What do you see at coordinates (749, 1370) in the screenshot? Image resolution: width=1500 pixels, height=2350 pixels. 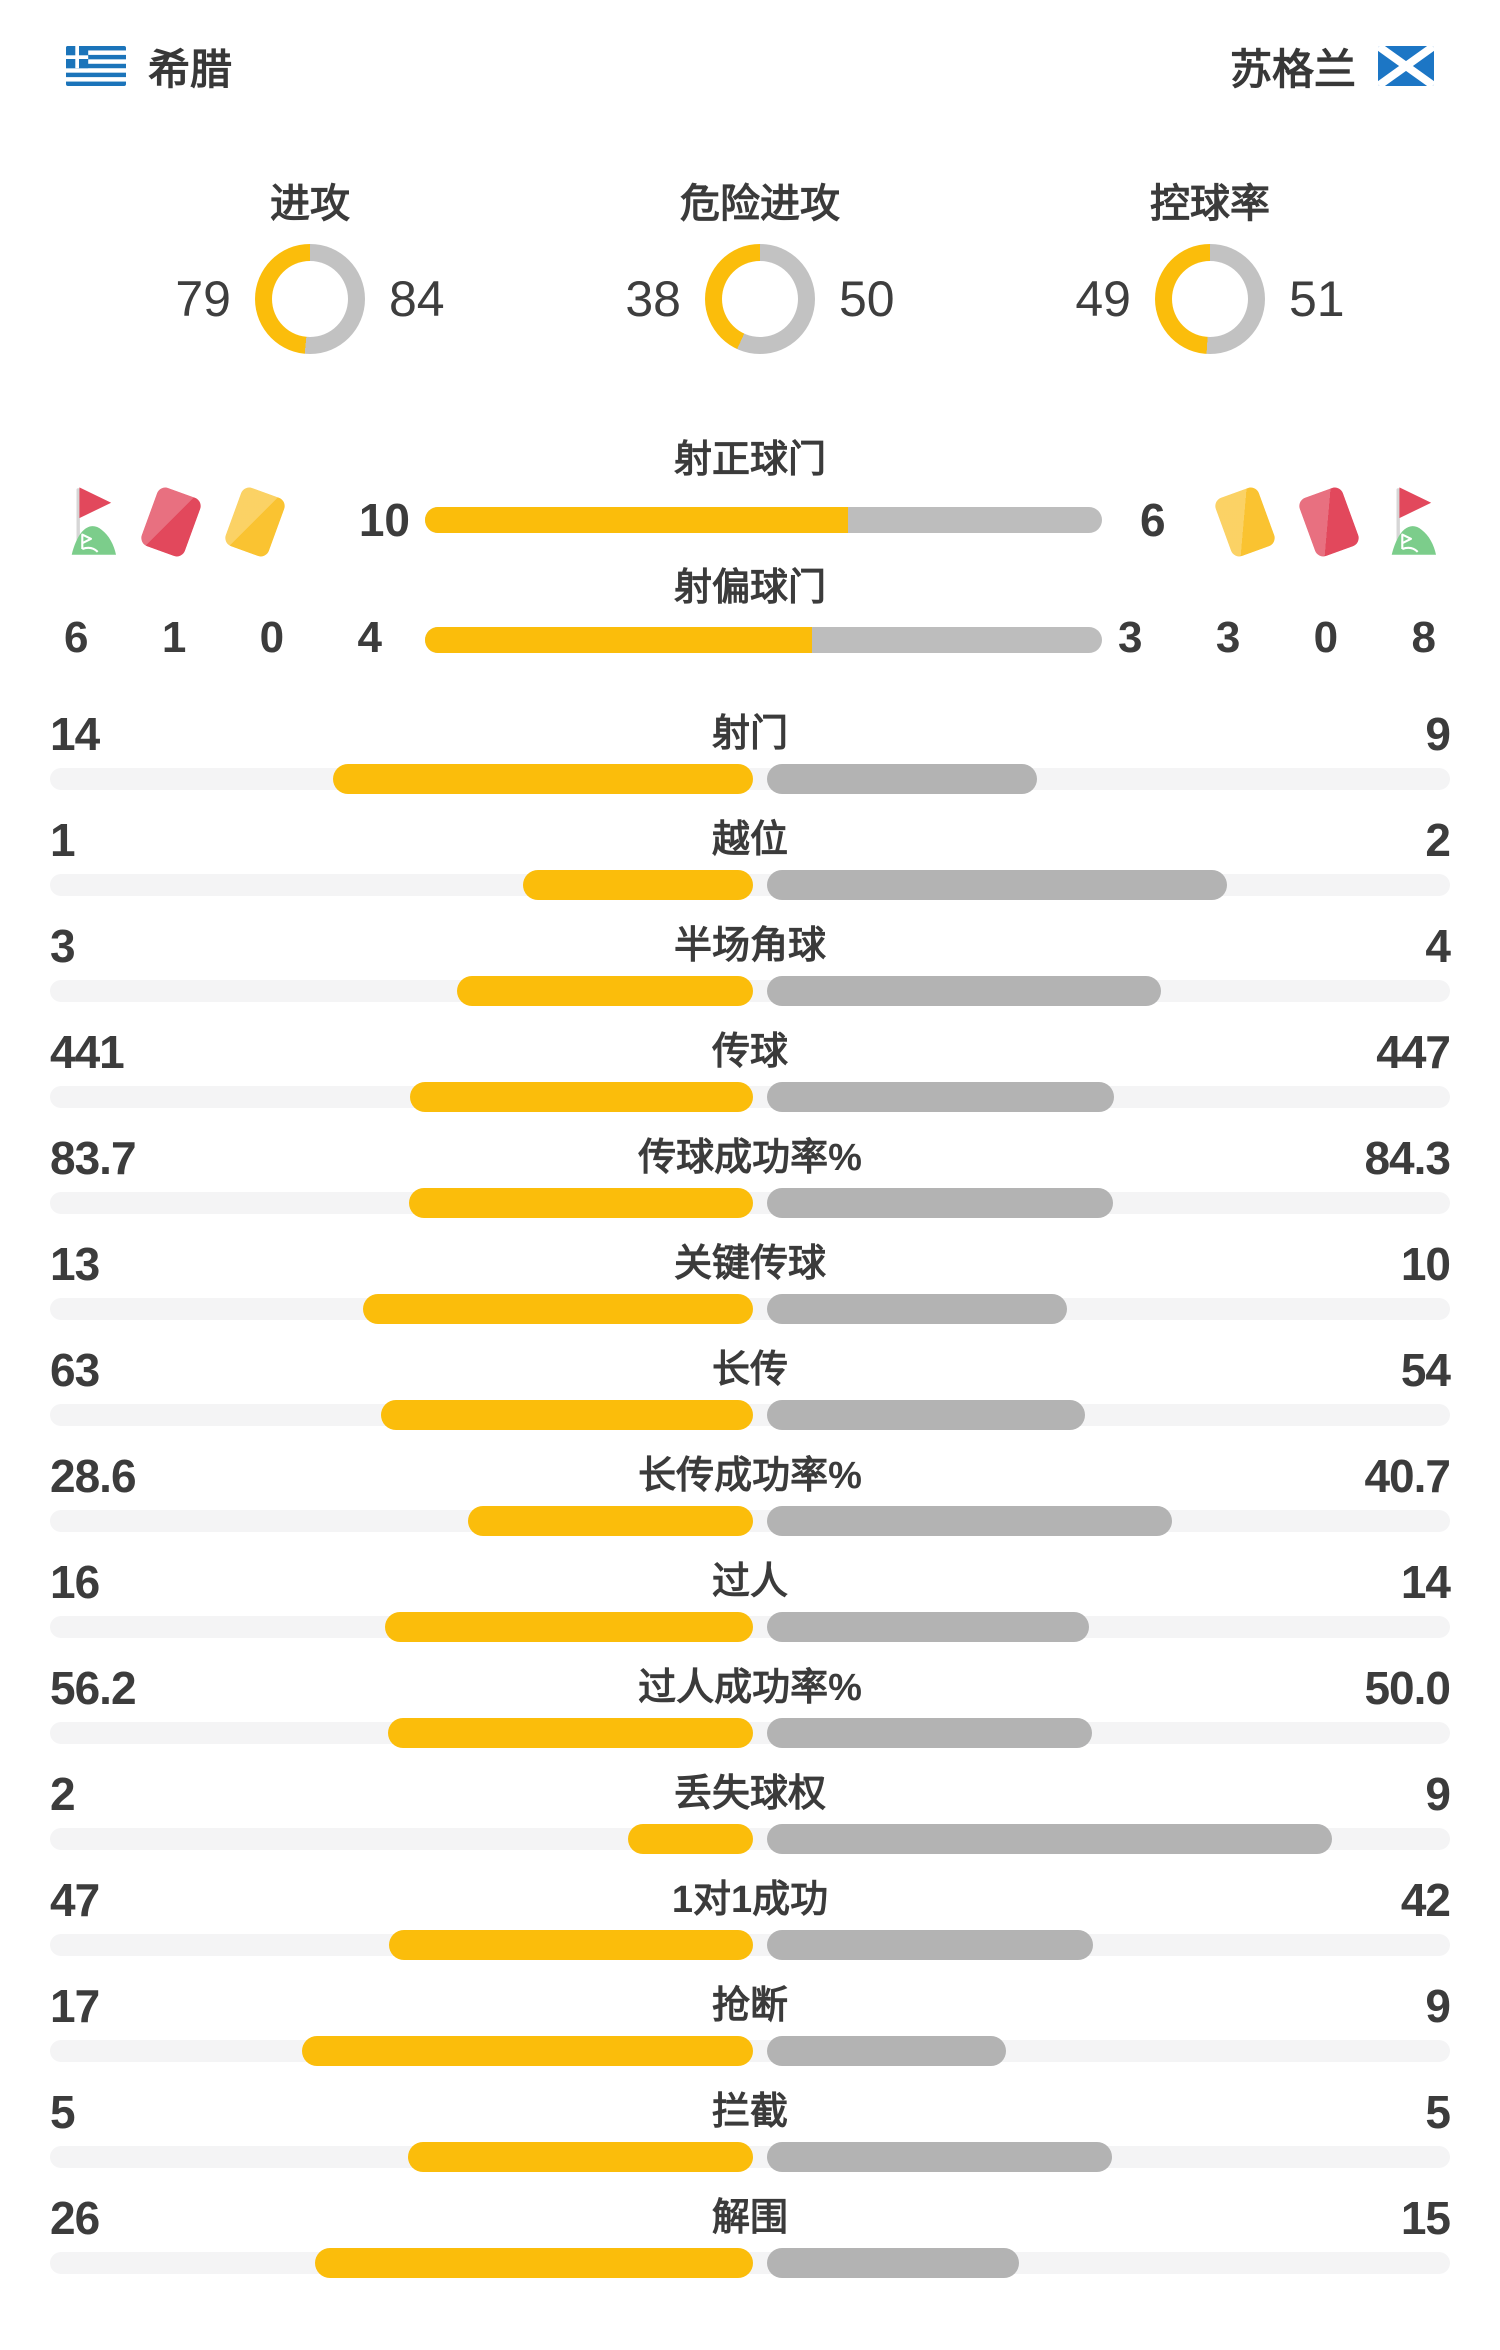 I see `stat-label: 长传` at bounding box center [749, 1370].